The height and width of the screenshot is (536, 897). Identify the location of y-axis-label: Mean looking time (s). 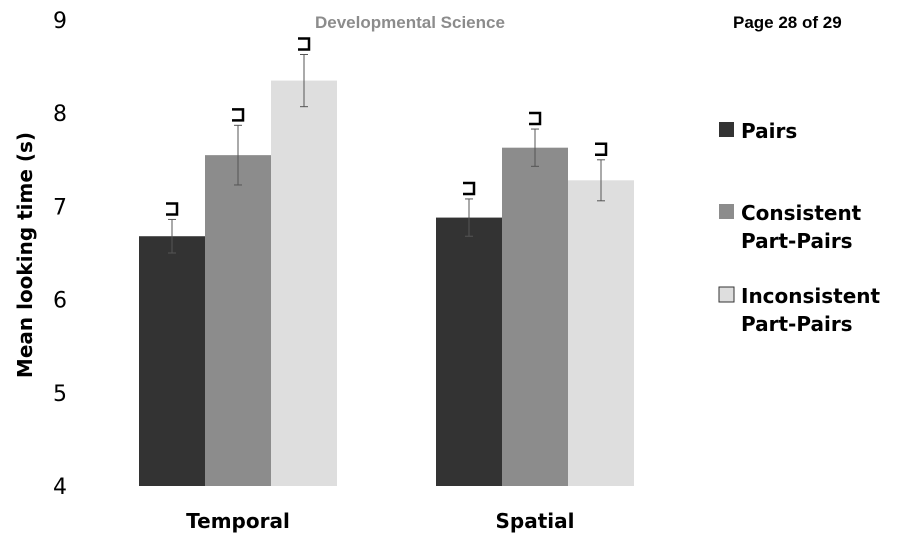
(25, 255).